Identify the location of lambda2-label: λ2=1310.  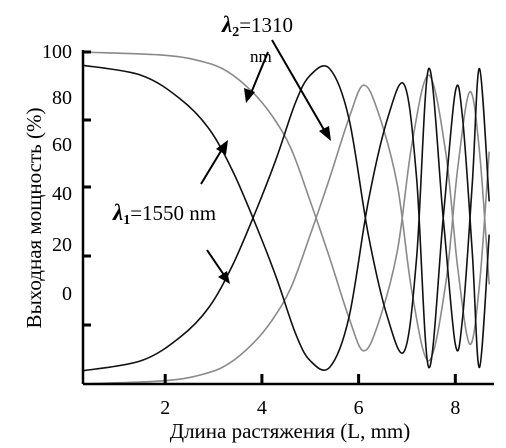
(257, 26).